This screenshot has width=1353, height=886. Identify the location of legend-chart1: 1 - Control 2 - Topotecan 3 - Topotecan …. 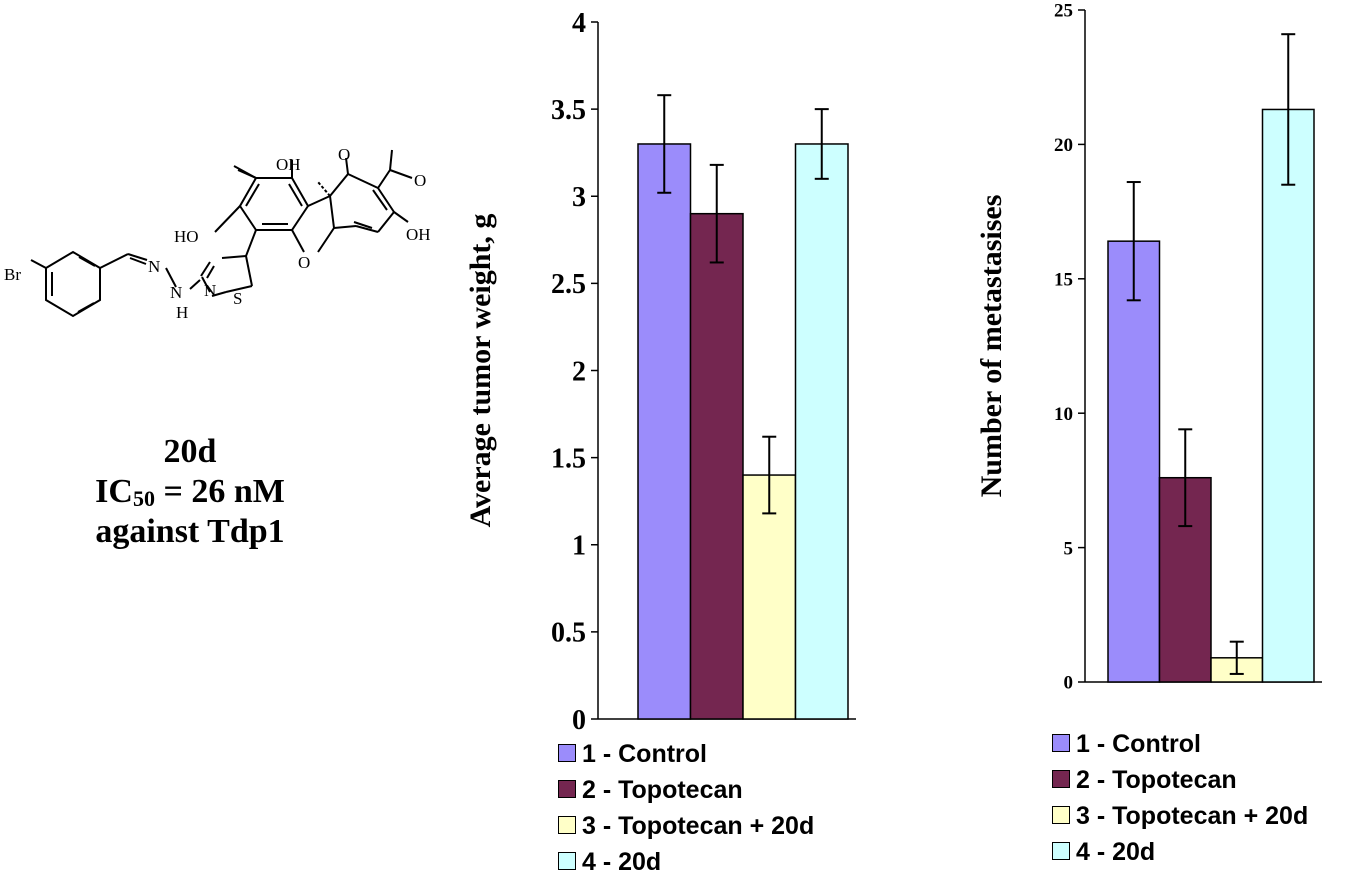
(686, 810).